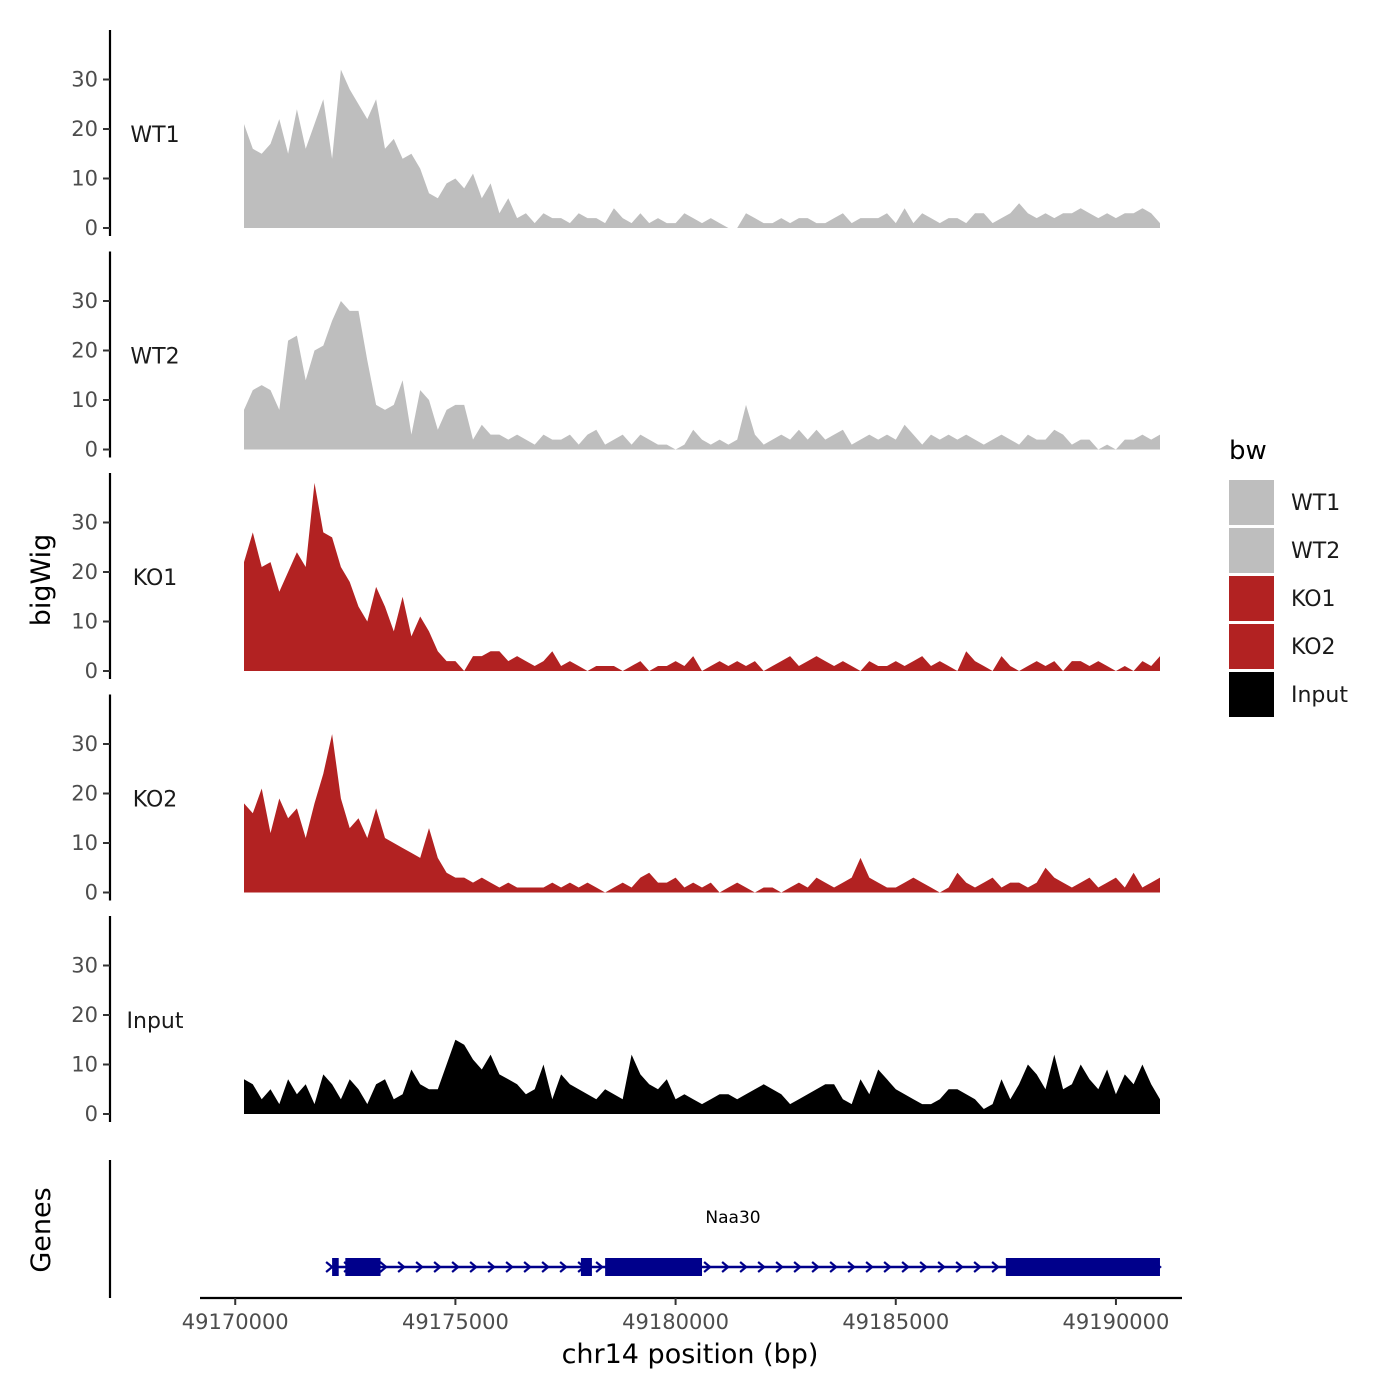 Image resolution: width=1400 pixels, height=1400 pixels. What do you see at coordinates (155, 800) in the screenshot?
I see `track-label-ko2: KO2` at bounding box center [155, 800].